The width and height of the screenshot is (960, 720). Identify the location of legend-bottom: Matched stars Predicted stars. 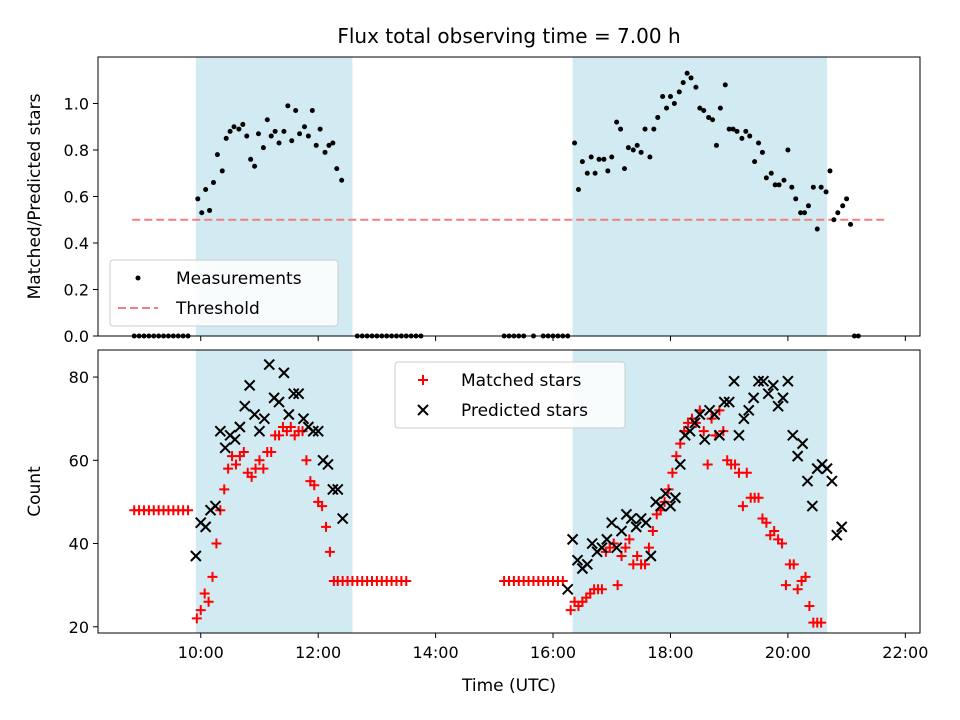
(510, 395).